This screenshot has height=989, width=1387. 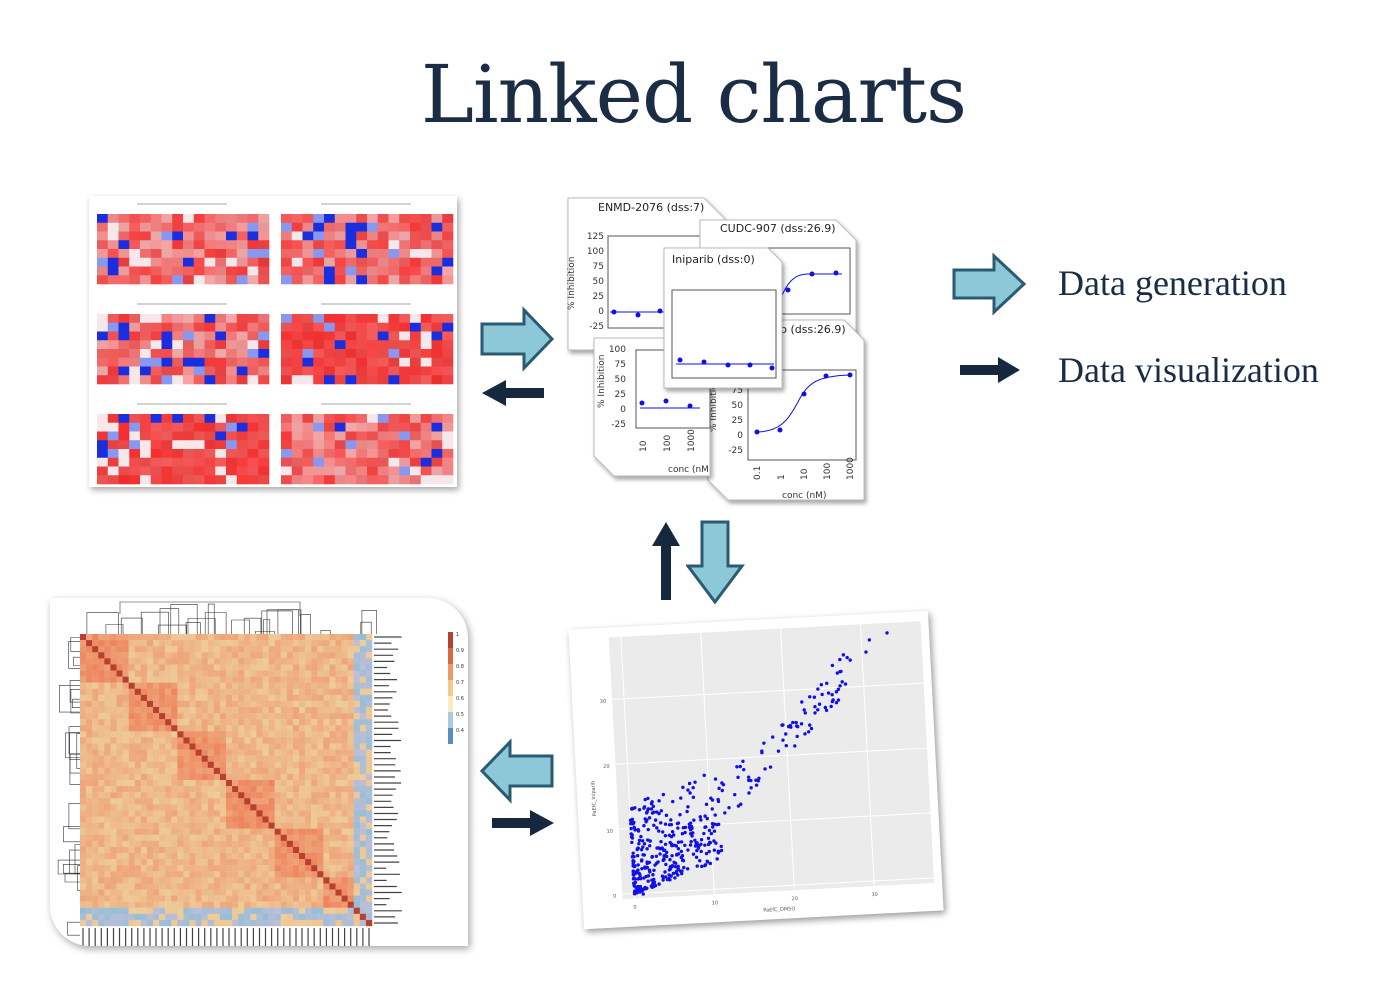 What do you see at coordinates (623, 410) in the screenshot?
I see `ytick: 0` at bounding box center [623, 410].